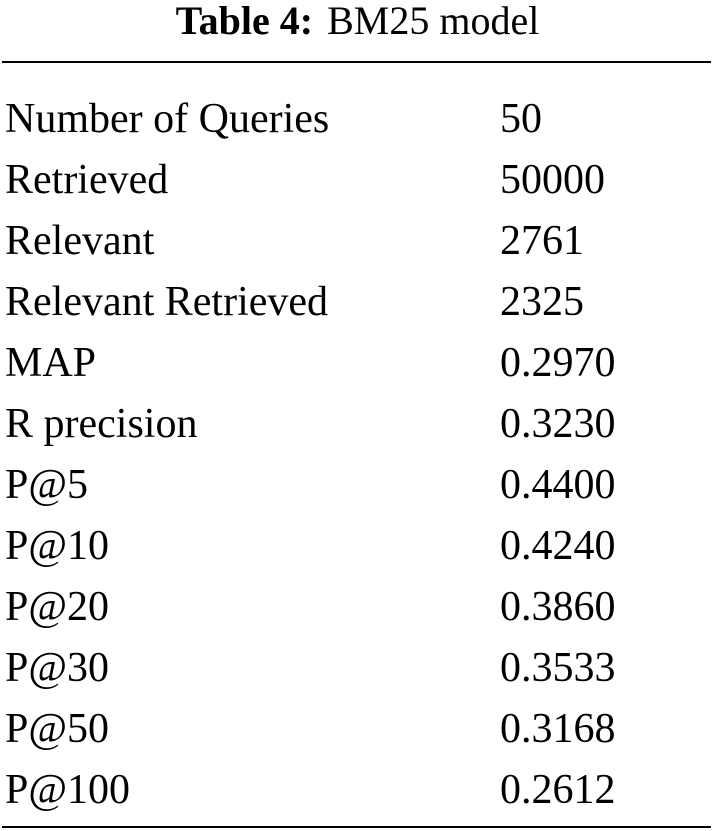  I want to click on row-value: 0.2970, so click(558, 363).